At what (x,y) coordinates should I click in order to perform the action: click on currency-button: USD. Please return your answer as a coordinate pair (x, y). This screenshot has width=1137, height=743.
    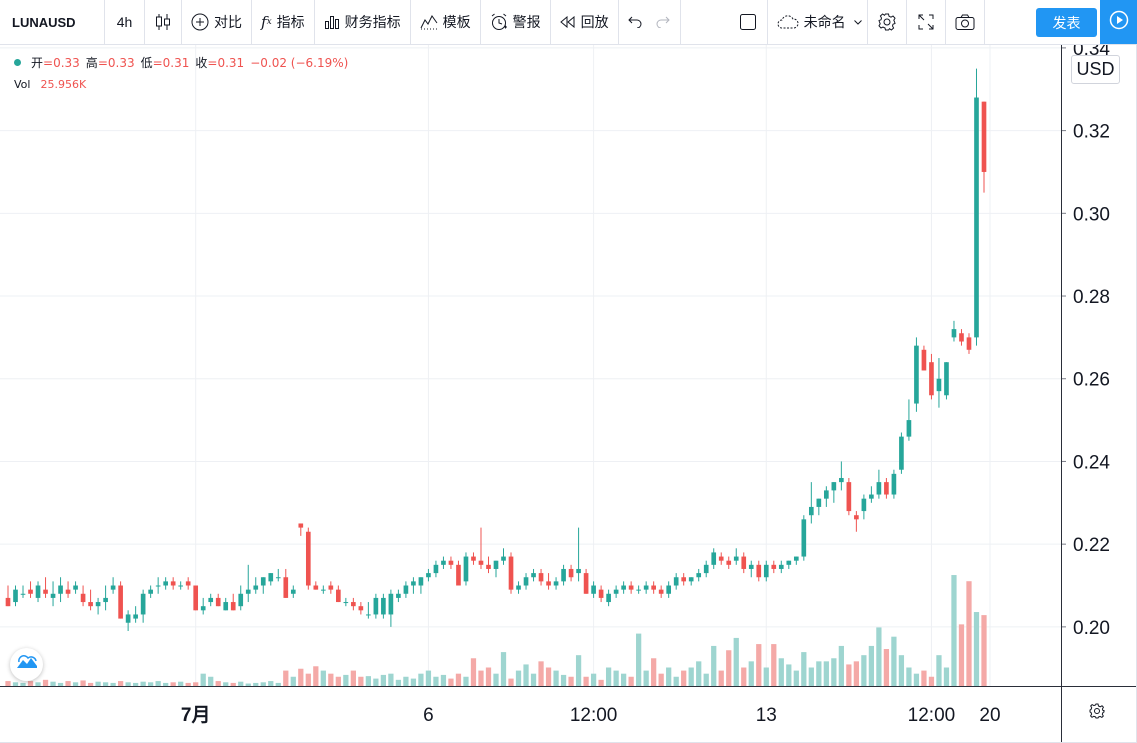
    Looking at the image, I should click on (1095, 69).